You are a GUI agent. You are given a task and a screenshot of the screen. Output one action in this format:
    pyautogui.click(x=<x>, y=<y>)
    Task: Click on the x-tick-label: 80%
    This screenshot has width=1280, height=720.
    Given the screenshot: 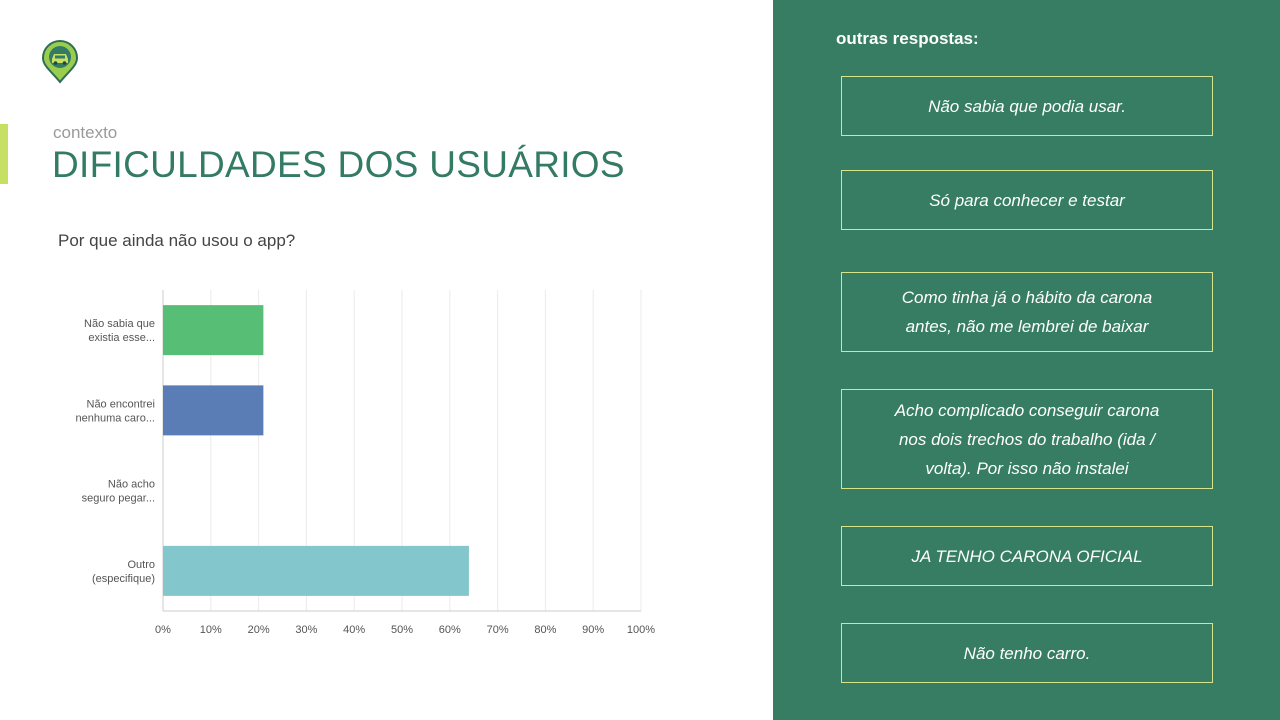 What is the action you would take?
    pyautogui.click(x=545, y=630)
    